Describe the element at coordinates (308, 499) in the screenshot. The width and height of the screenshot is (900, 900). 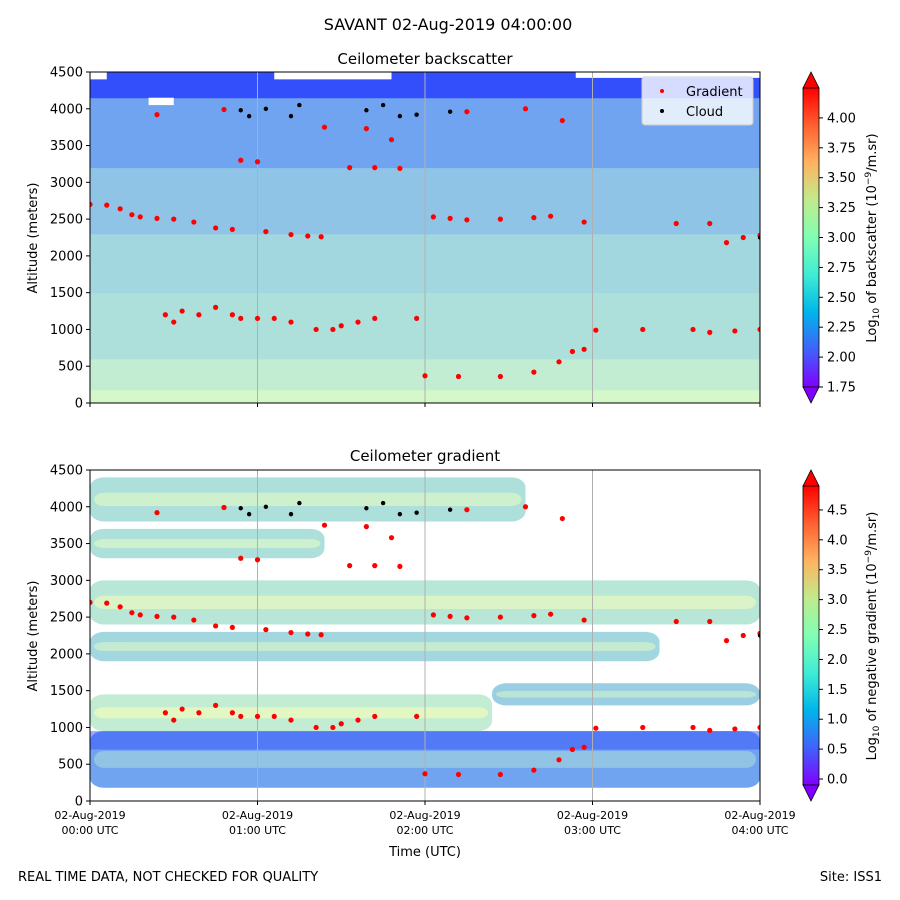
I see `gradient-band-core` at that location.